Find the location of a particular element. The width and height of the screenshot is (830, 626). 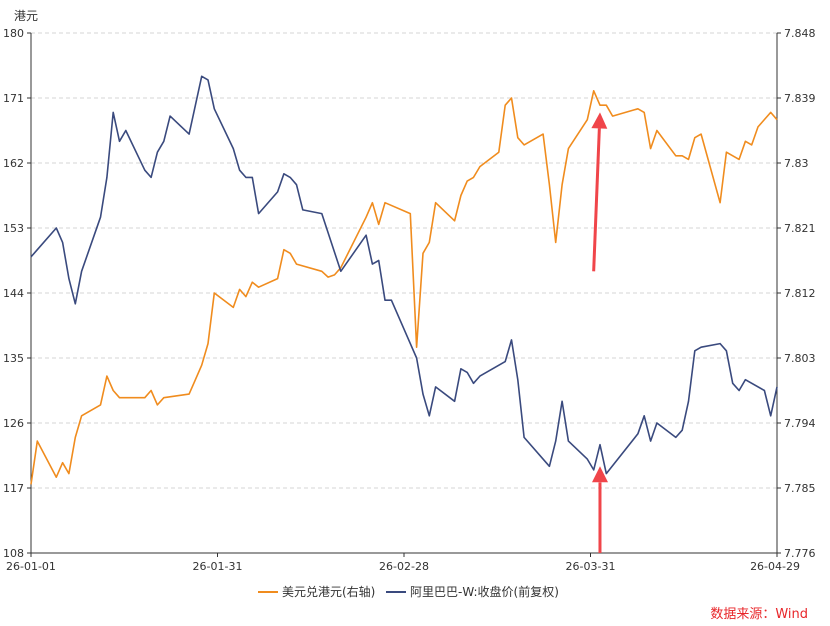

x-tick-label: 26-01-01 is located at coordinates (31, 566).